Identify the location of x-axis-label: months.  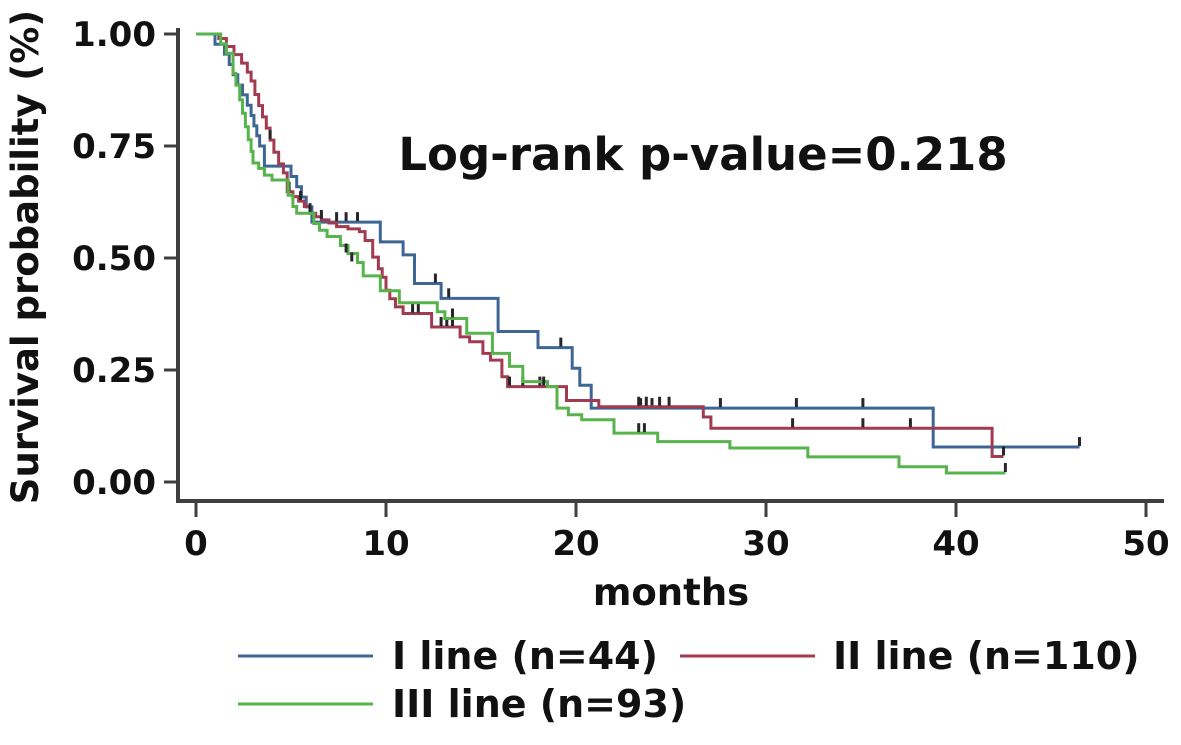
(671, 592).